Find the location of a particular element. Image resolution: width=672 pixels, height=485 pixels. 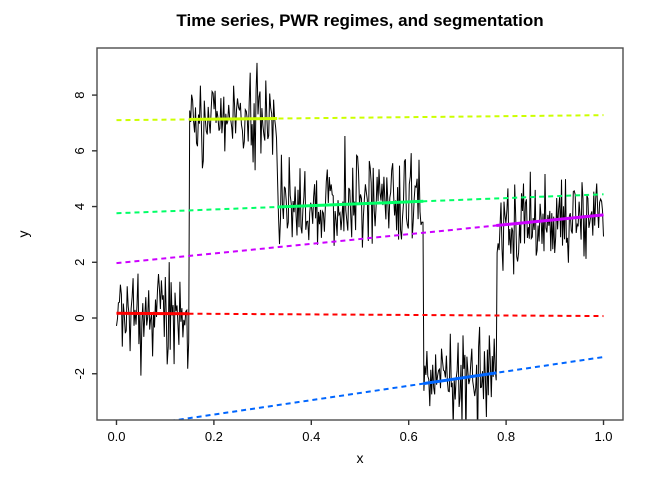

x-tick-label: 0.8 is located at coordinates (506, 436).